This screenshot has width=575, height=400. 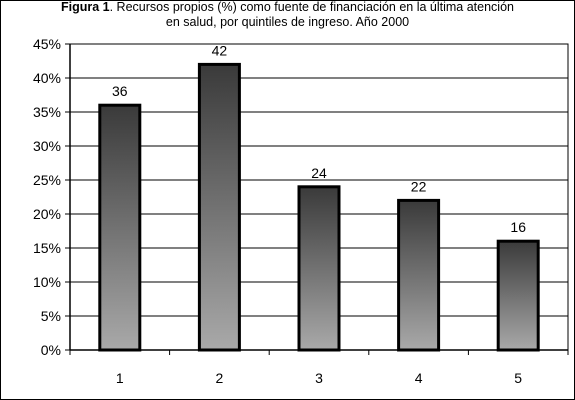 What do you see at coordinates (518, 227) in the screenshot?
I see `data-label: 16` at bounding box center [518, 227].